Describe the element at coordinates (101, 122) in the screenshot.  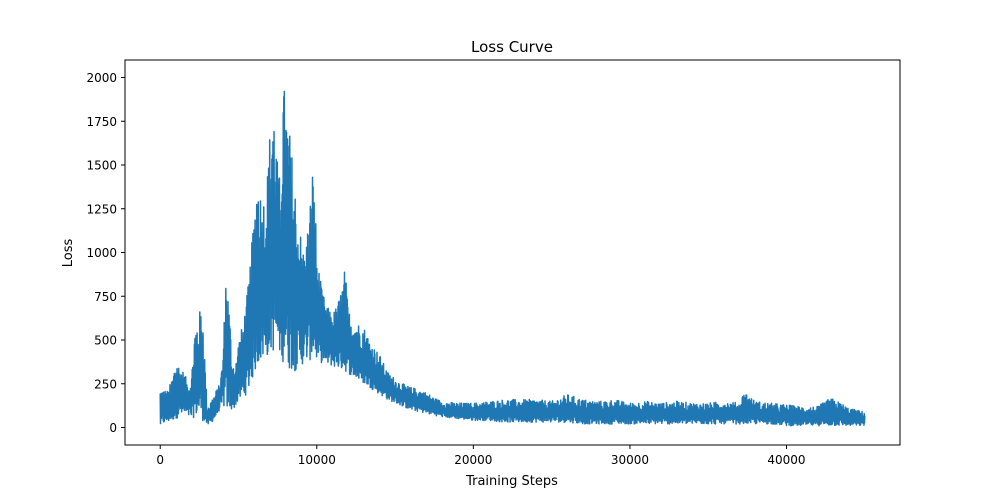
I see `y-tick-label: 1750` at that location.